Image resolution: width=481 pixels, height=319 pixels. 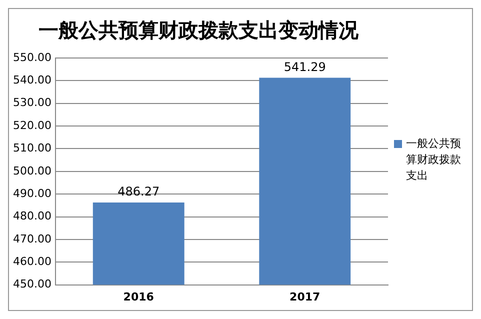 What do you see at coordinates (199, 30) in the screenshot?
I see `chart-title: 一般公共预算财政拨款支出变动情况` at bounding box center [199, 30].